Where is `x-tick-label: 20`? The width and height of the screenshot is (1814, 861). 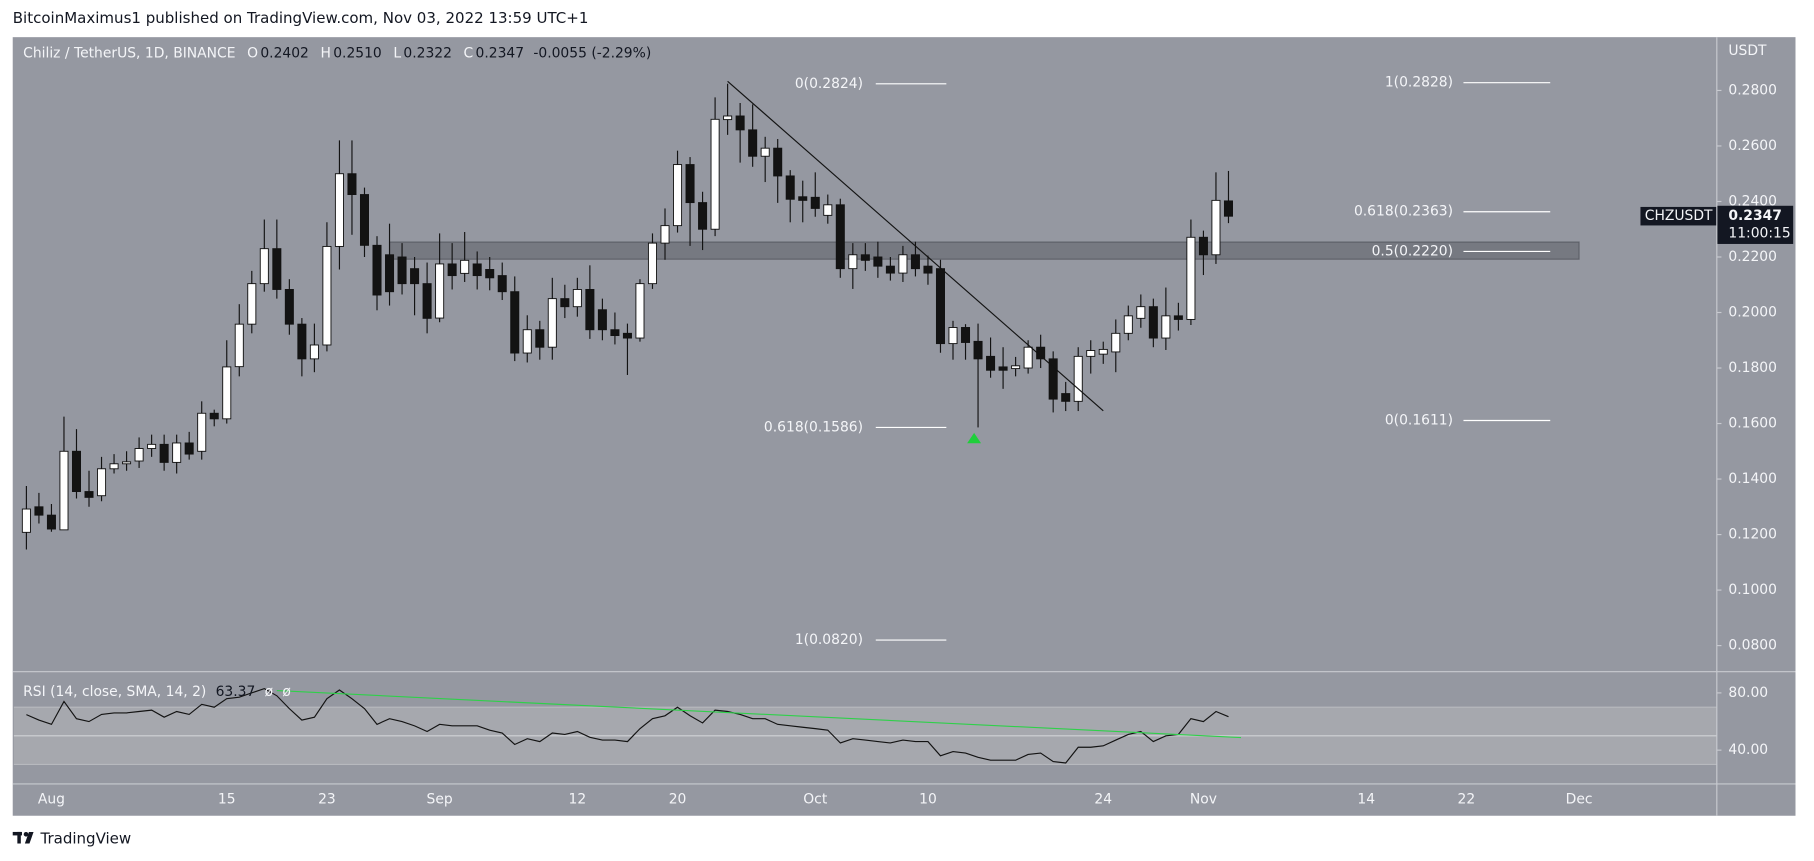
x-tick-label: 20 is located at coordinates (678, 800).